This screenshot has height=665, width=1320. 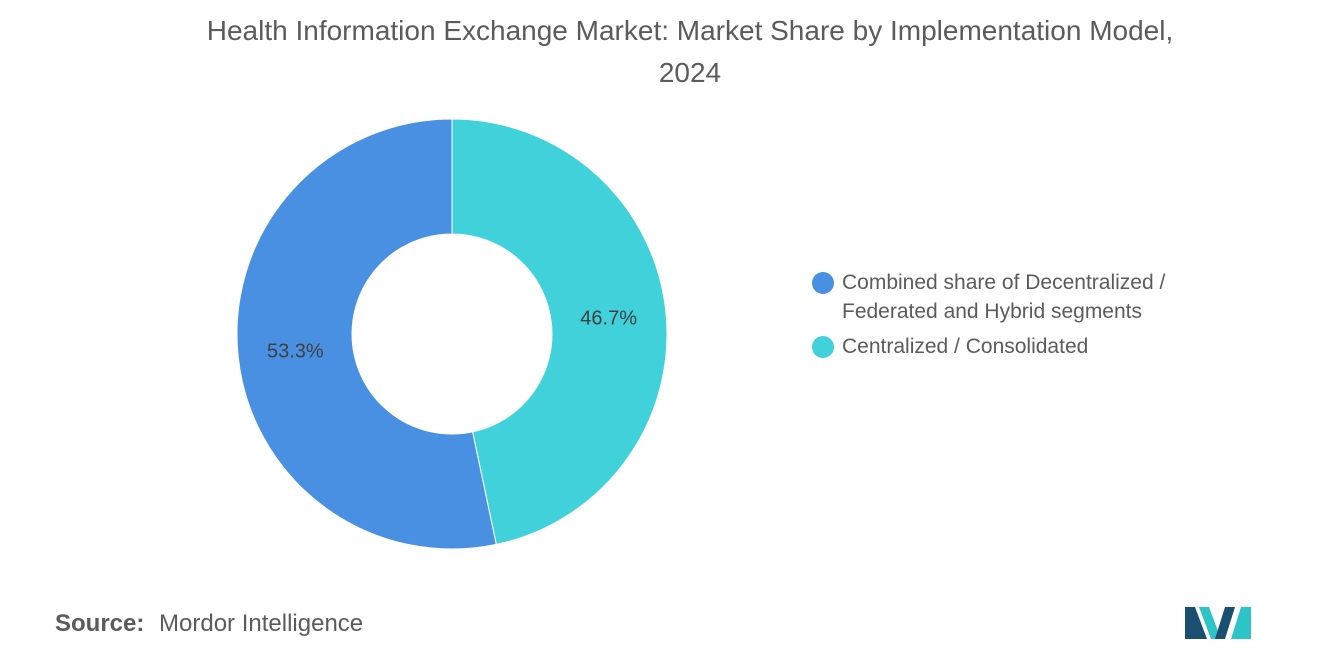 What do you see at coordinates (1004, 282) in the screenshot?
I see `legend-label-combined-line-1: Combined share of Decentralized /` at bounding box center [1004, 282].